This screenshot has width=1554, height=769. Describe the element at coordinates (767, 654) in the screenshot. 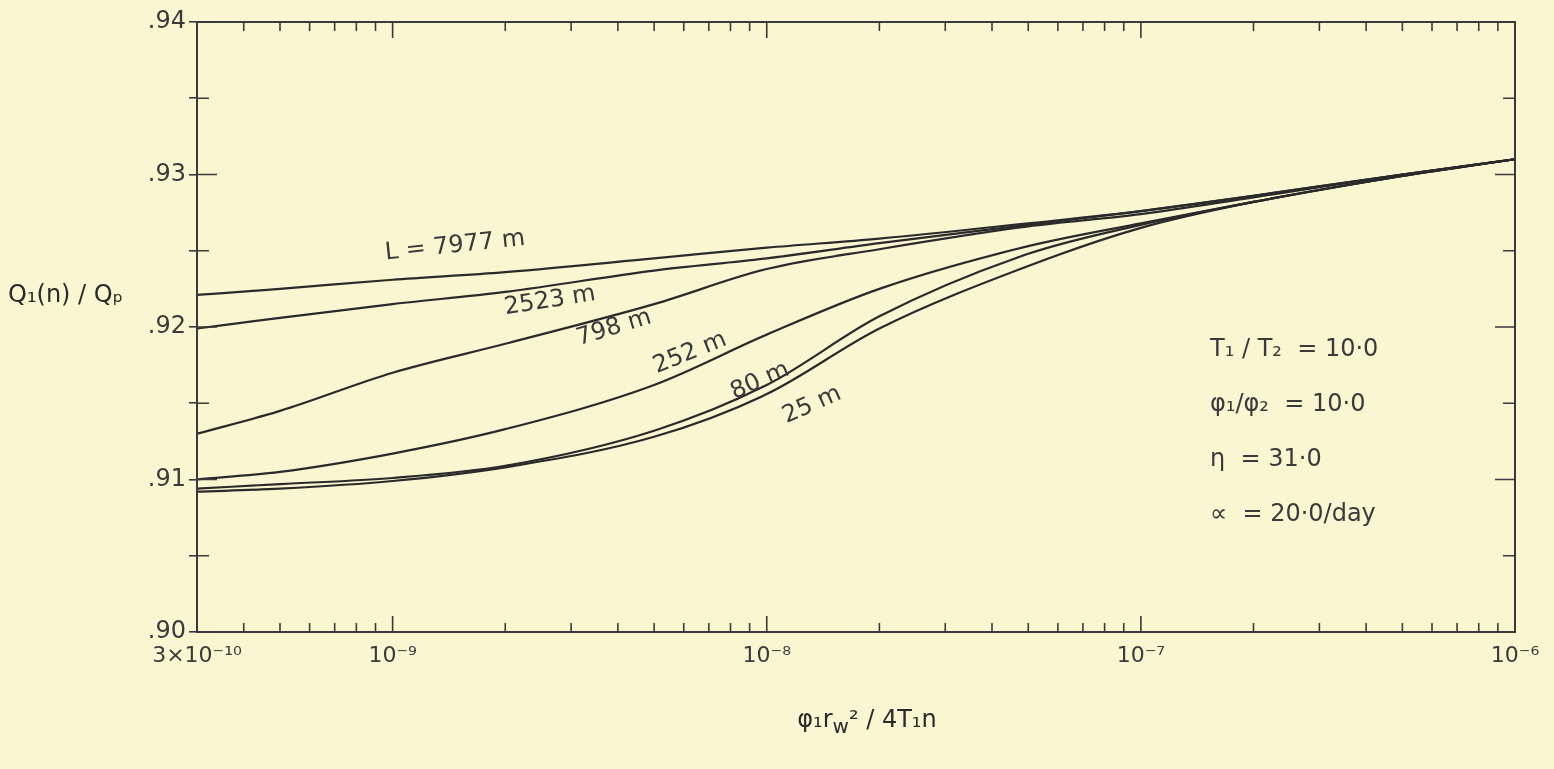

I see `x-tick-label: 10⁻⁸` at that location.